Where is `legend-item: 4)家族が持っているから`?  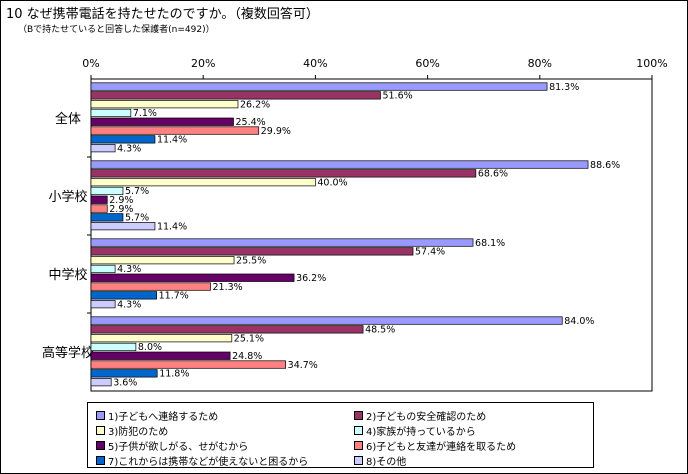
legend-item: 4)家族が持っているから is located at coordinates (415, 430).